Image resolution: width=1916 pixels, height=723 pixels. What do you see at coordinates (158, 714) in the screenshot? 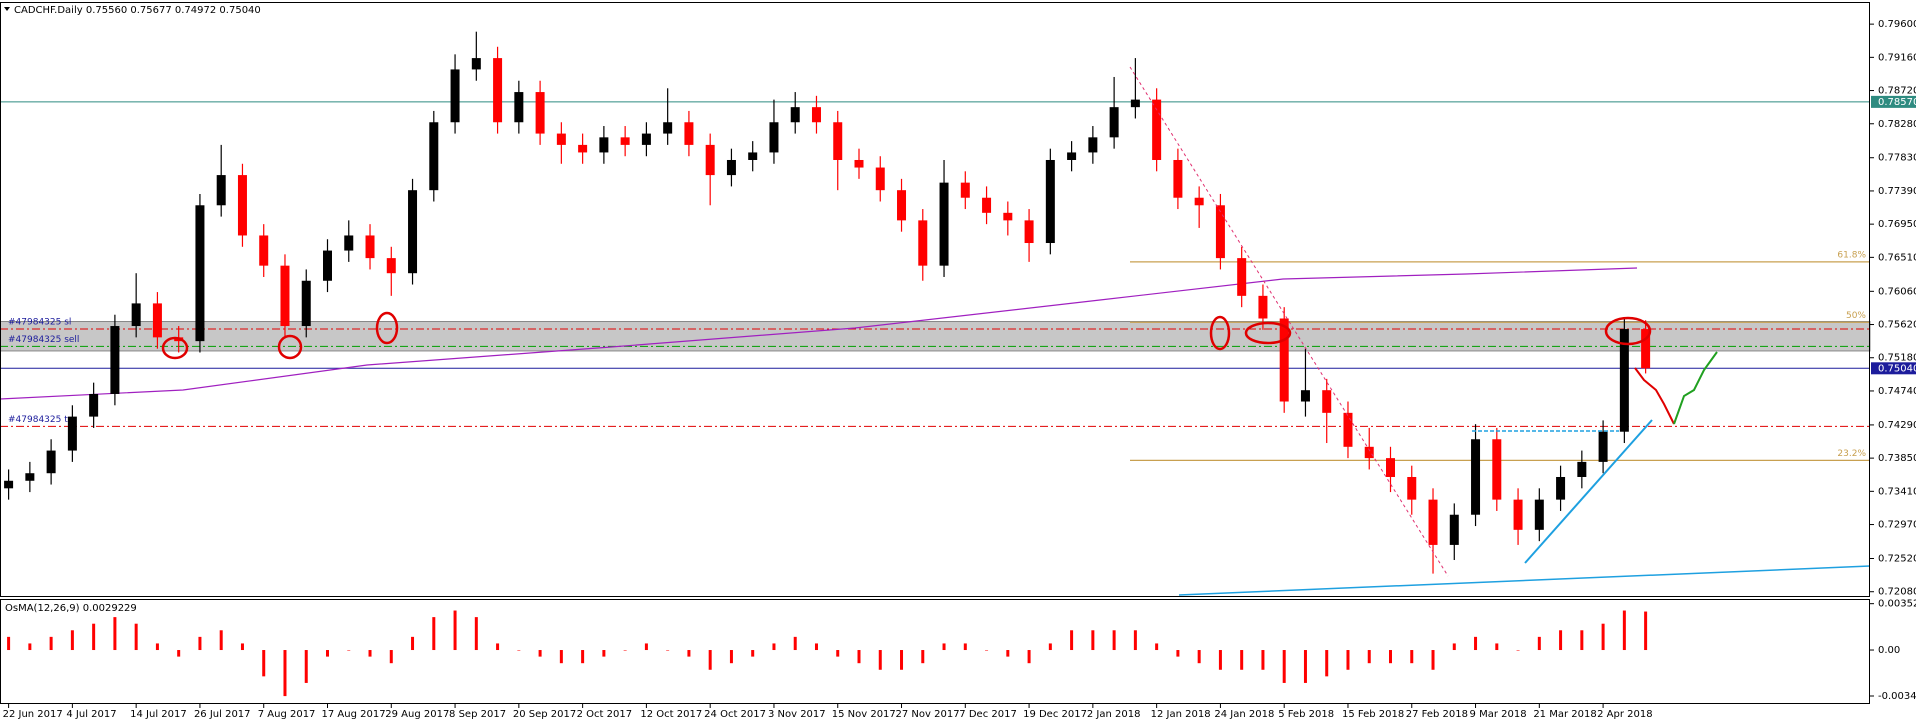
I see `x-tick-label: 14 Jul 2017` at bounding box center [158, 714].